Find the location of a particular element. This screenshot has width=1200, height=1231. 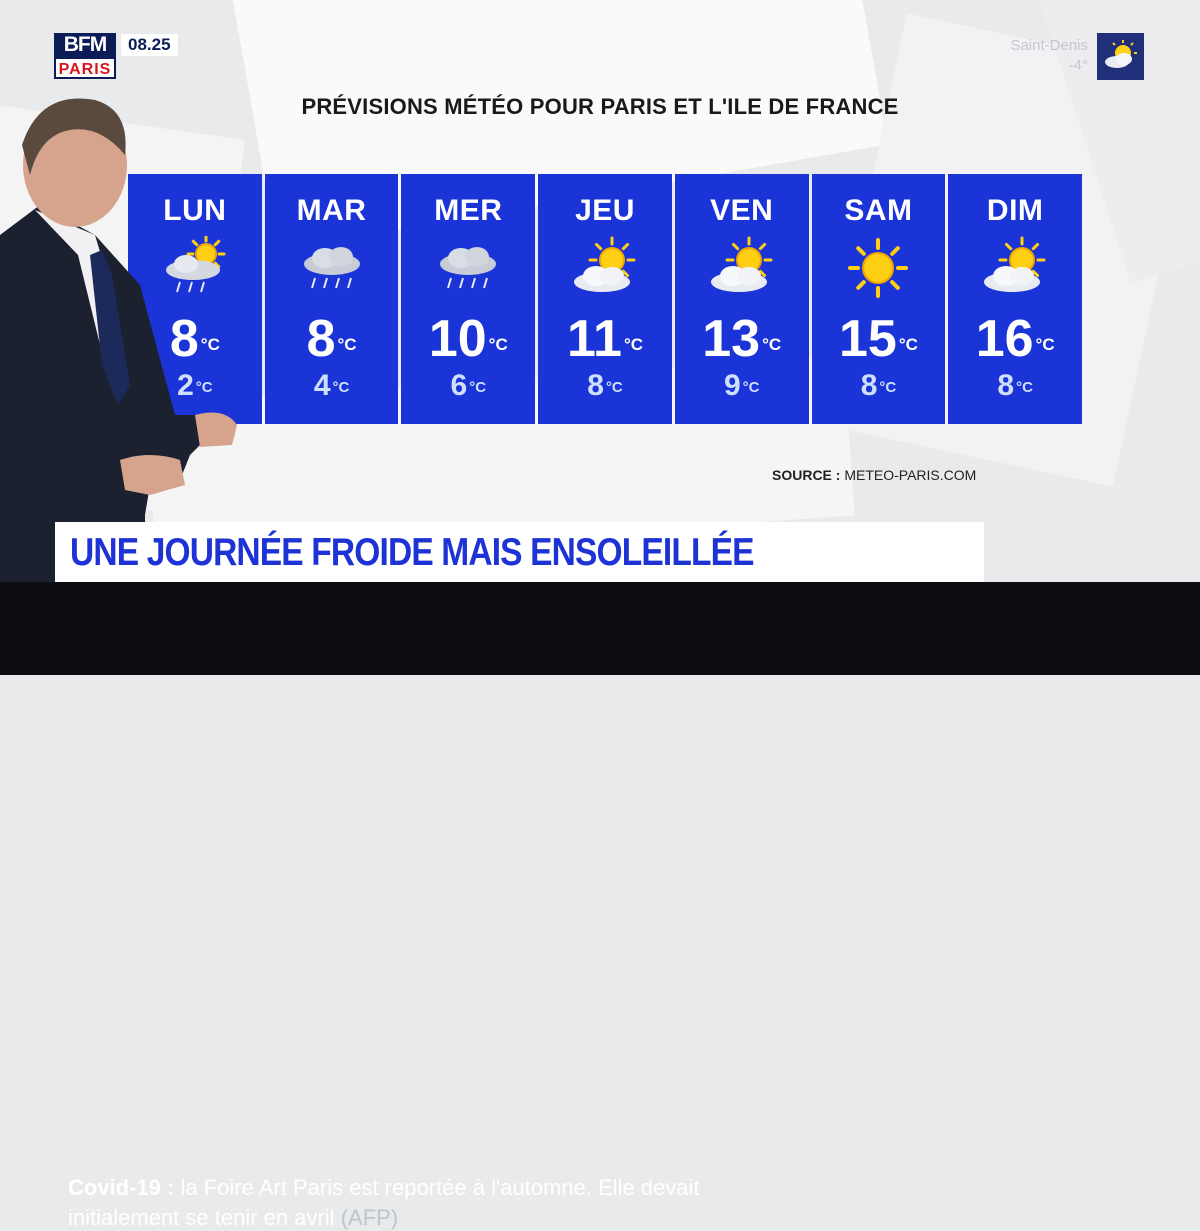

ticker-line-2: initialement se tenir en avril (AFP) is located at coordinates (233, 1218).